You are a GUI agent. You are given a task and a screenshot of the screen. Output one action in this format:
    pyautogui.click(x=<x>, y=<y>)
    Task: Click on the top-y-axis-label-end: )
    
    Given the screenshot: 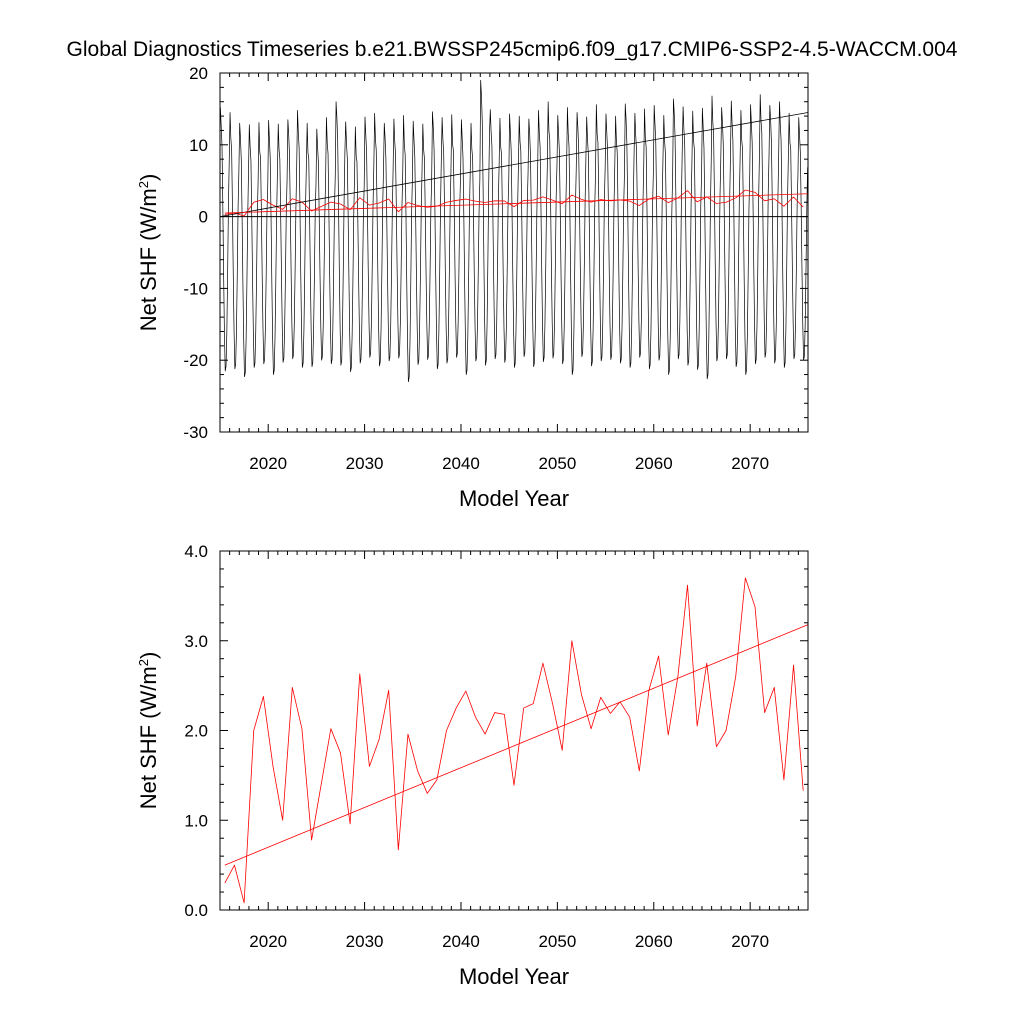 What is the action you would take?
    pyautogui.click(x=148, y=177)
    